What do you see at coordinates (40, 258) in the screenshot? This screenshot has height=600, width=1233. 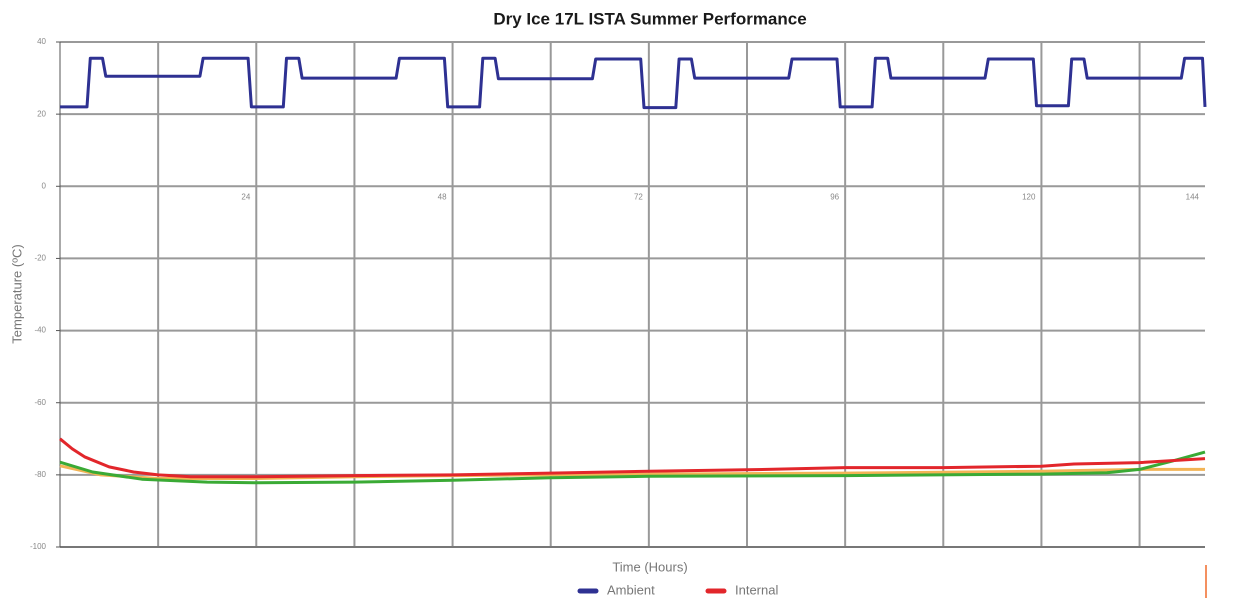 I see `y-tick-label: -20` at bounding box center [40, 258].